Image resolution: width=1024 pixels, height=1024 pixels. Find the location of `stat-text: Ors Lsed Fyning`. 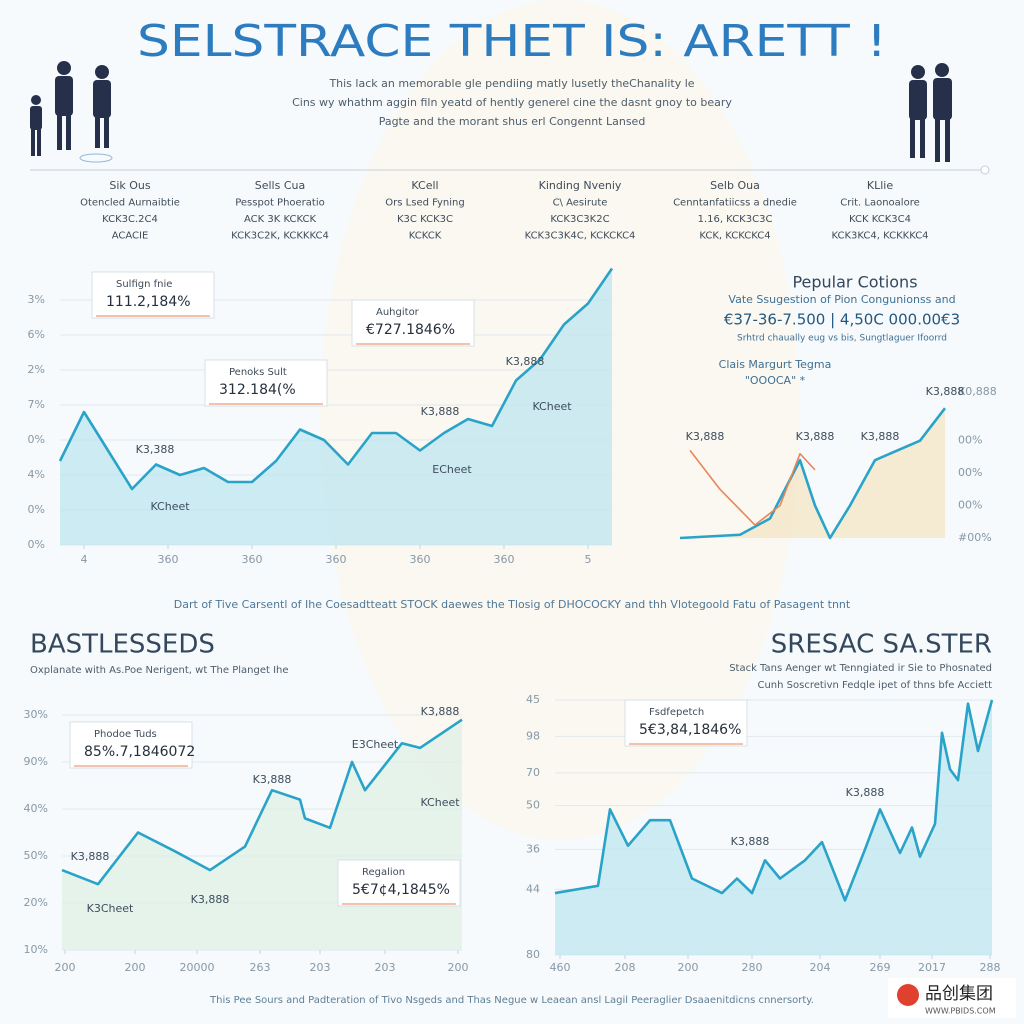

stat-text: Ors Lsed Fyning is located at coordinates (424, 203).